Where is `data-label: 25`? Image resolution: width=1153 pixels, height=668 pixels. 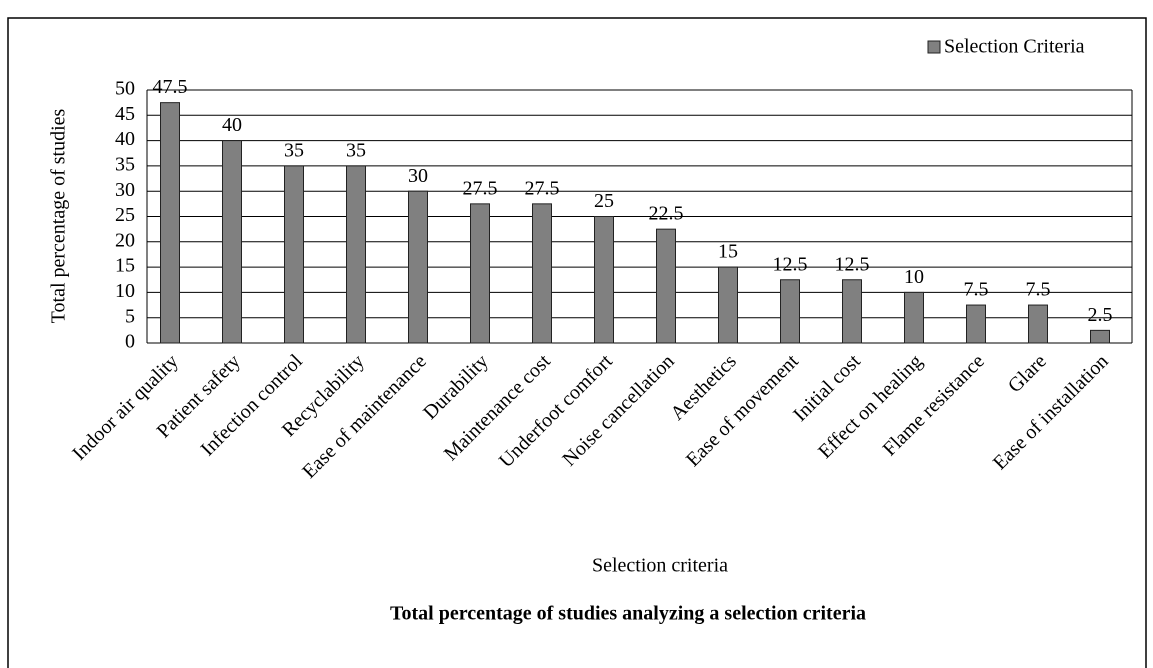 data-label: 25 is located at coordinates (604, 201).